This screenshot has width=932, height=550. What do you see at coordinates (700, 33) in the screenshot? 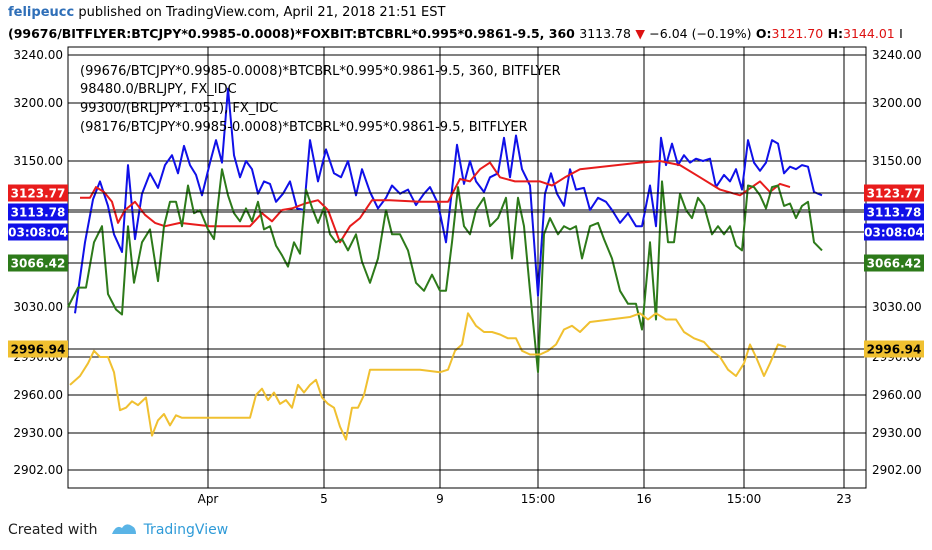
I see `price-change: −6.04 (−0.19%)` at bounding box center [700, 33].